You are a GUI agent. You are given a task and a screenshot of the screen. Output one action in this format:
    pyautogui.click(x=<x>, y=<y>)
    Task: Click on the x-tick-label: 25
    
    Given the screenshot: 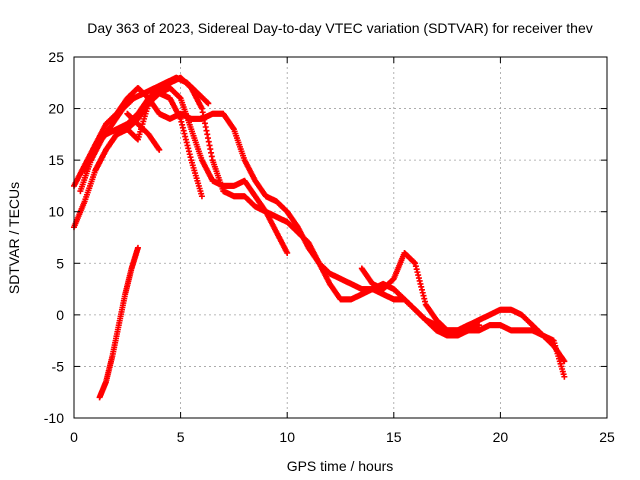 What is the action you would take?
    pyautogui.click(x=607, y=437)
    